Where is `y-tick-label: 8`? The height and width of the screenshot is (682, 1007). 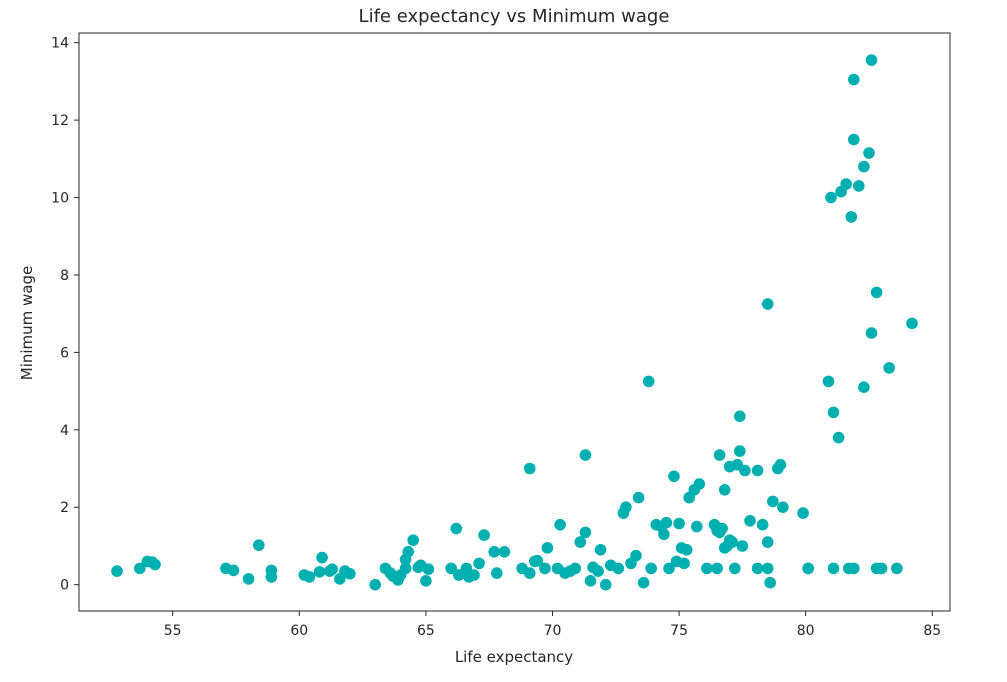
y-tick-label: 8 is located at coordinates (64, 276).